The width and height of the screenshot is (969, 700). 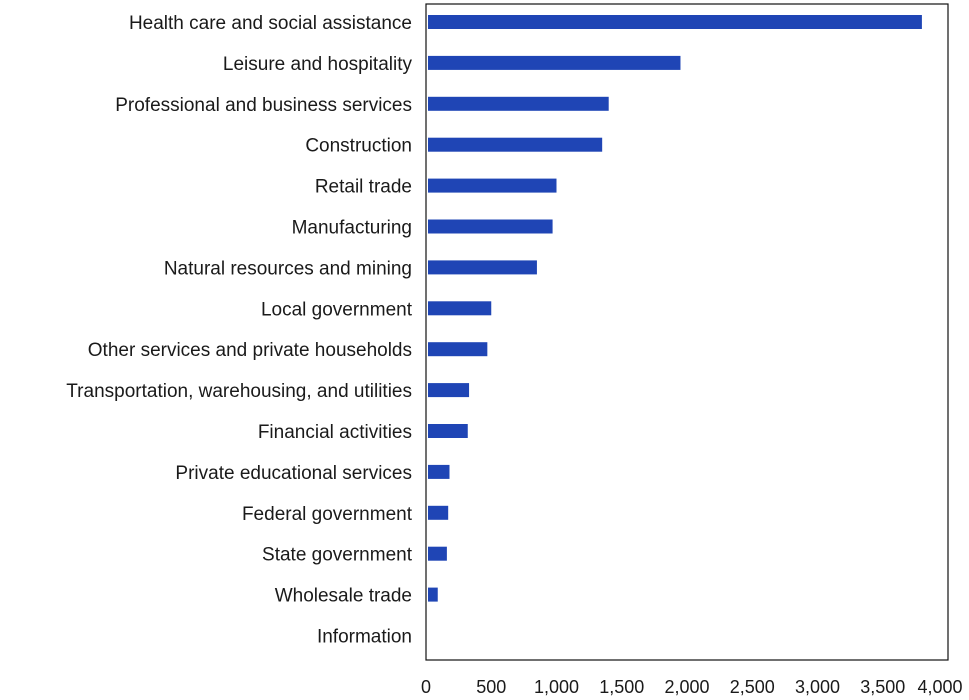 I want to click on category-label: Leisure and hospitality, so click(x=318, y=64).